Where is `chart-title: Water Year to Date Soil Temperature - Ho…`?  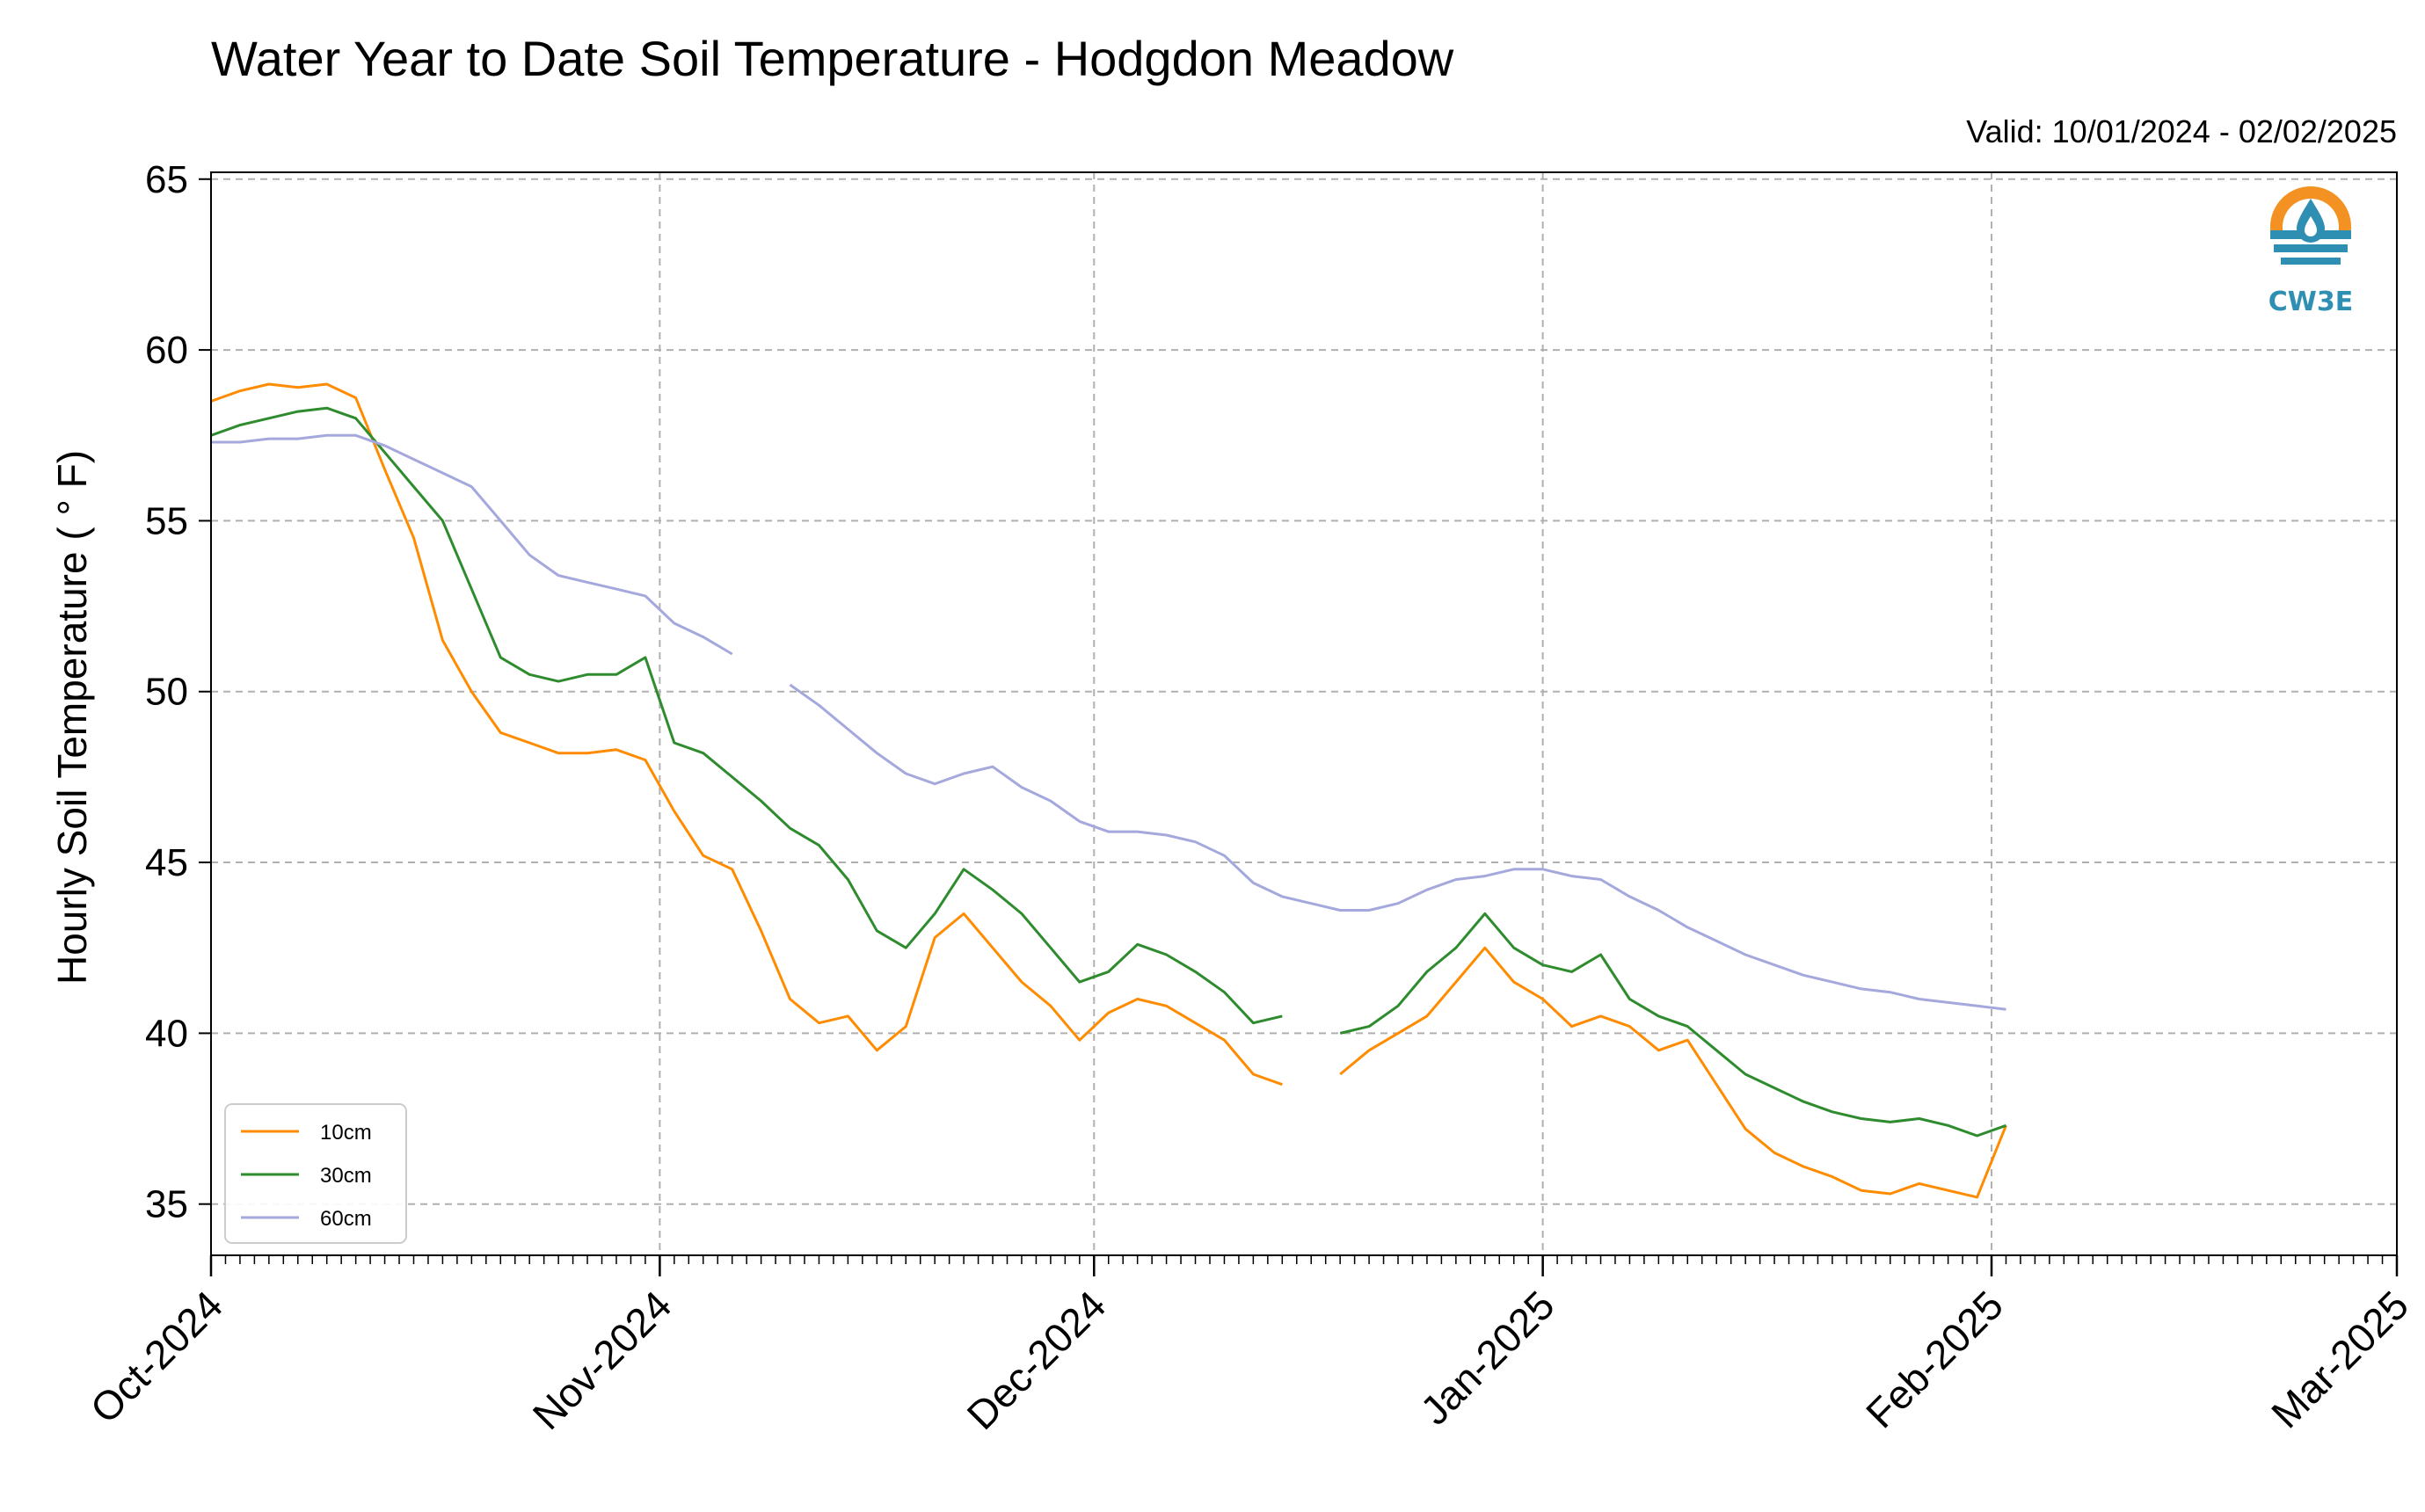
chart-title: Water Year to Date Soil Temperature - Ho… is located at coordinates (832, 59).